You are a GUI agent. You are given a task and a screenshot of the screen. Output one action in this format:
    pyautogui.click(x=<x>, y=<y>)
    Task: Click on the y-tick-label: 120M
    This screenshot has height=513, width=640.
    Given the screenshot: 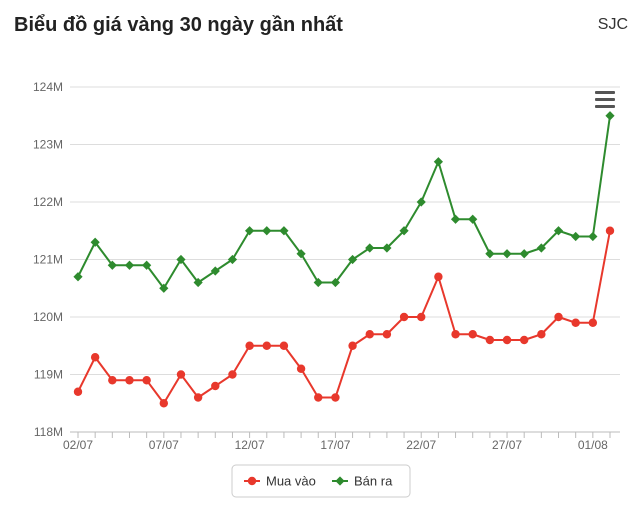 What is the action you would take?
    pyautogui.click(x=48, y=317)
    